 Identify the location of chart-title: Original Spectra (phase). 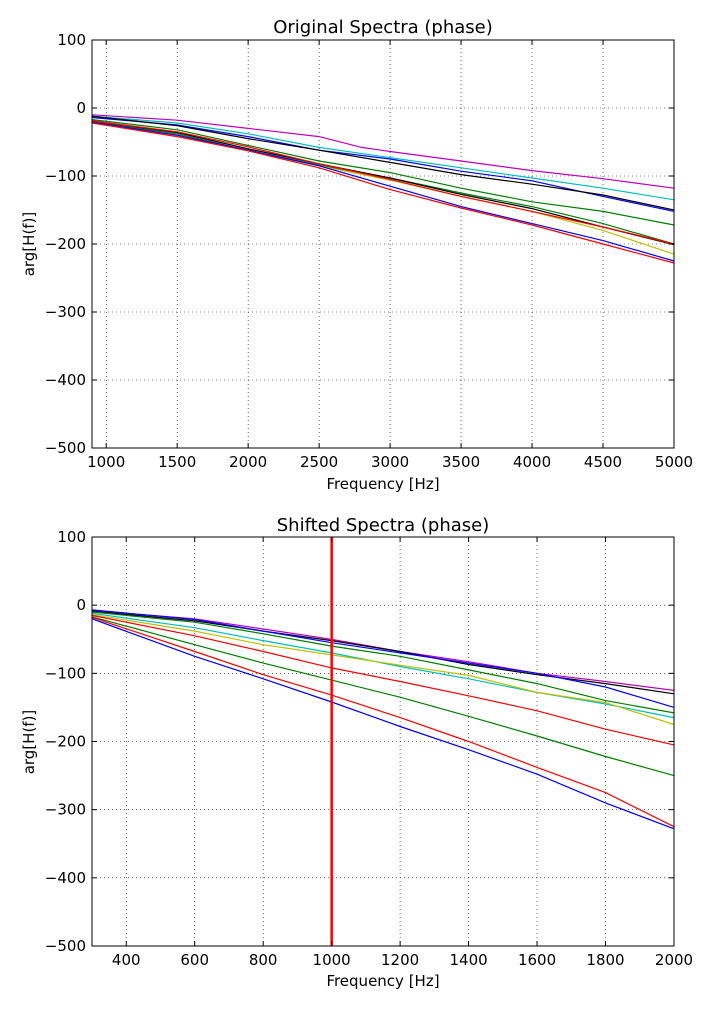
(383, 27).